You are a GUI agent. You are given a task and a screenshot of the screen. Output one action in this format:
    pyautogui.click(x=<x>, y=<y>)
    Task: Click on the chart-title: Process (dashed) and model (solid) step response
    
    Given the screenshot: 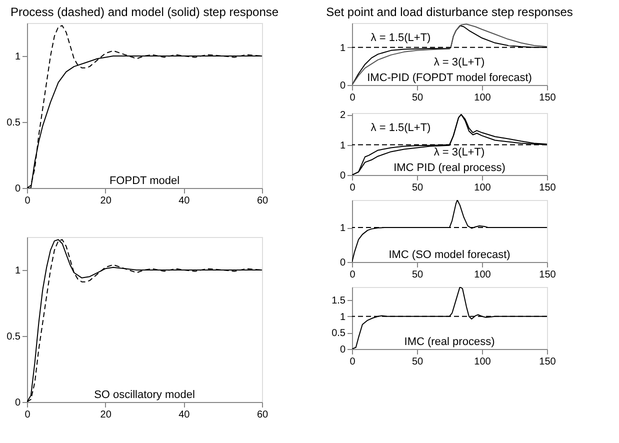 What is the action you would take?
    pyautogui.click(x=144, y=12)
    